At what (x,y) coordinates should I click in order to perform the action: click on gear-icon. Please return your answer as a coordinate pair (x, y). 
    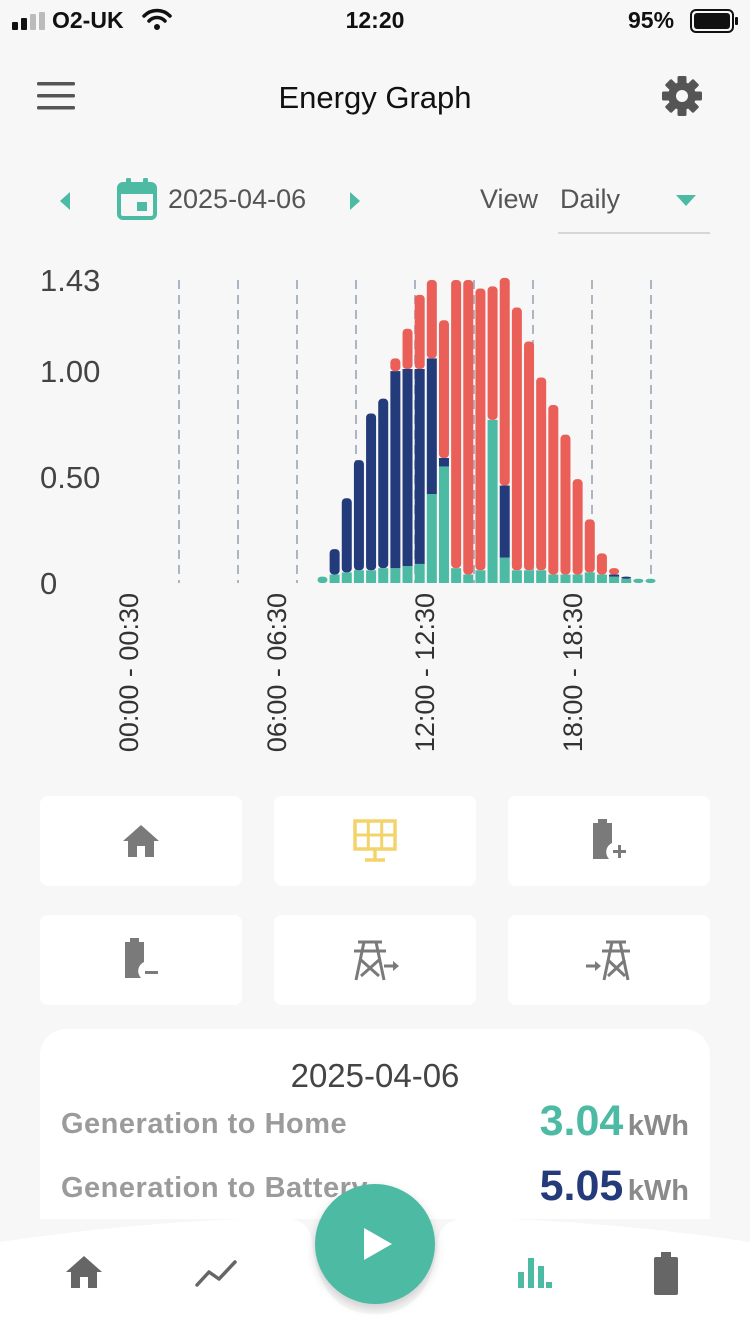
    Looking at the image, I should click on (682, 96).